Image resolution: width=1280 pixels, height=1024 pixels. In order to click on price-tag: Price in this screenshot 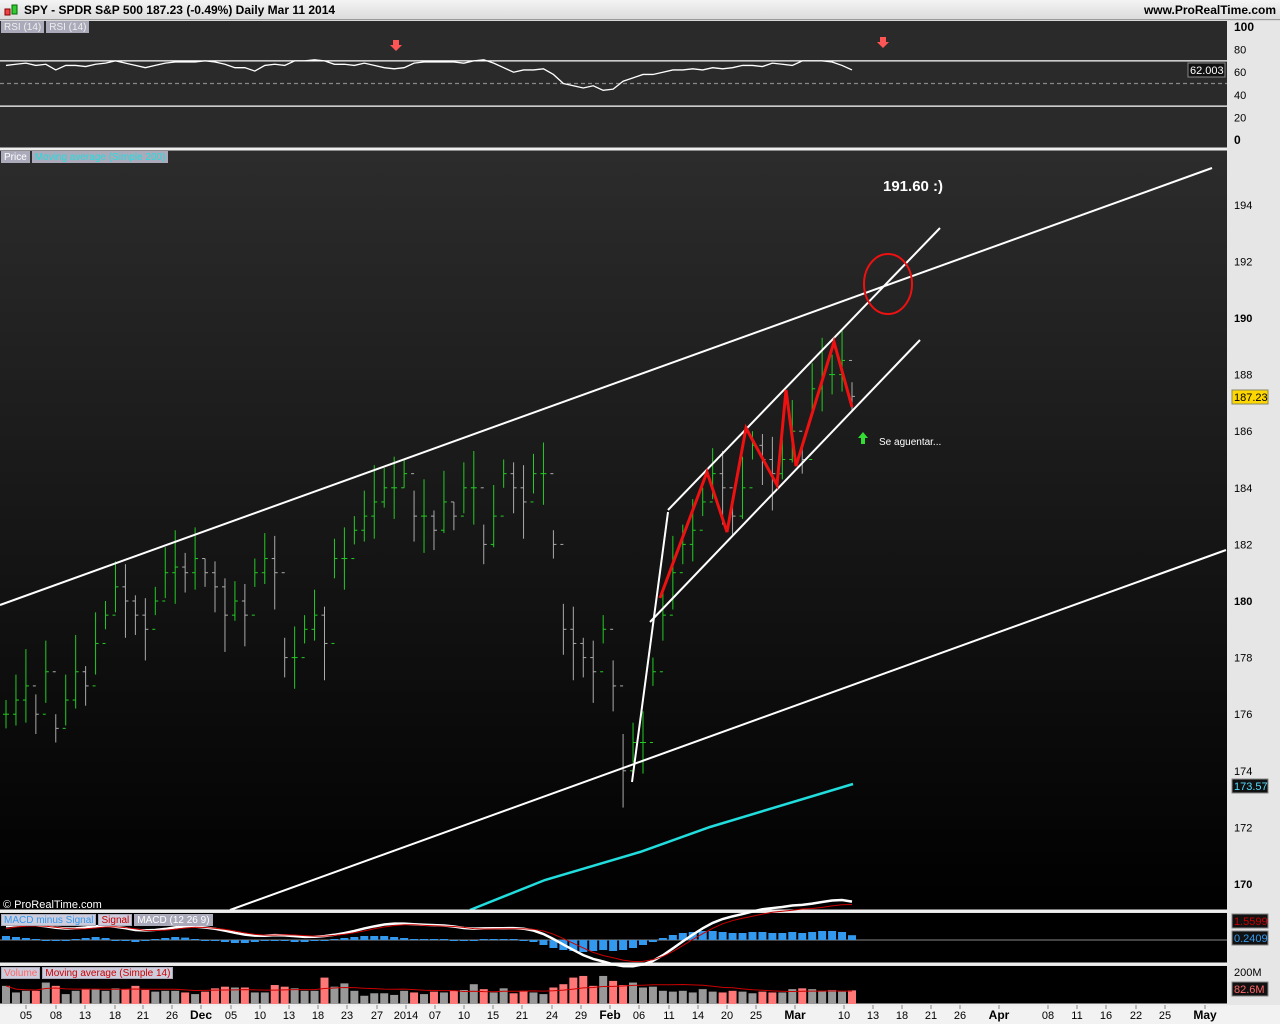, I will do `click(15, 157)`.